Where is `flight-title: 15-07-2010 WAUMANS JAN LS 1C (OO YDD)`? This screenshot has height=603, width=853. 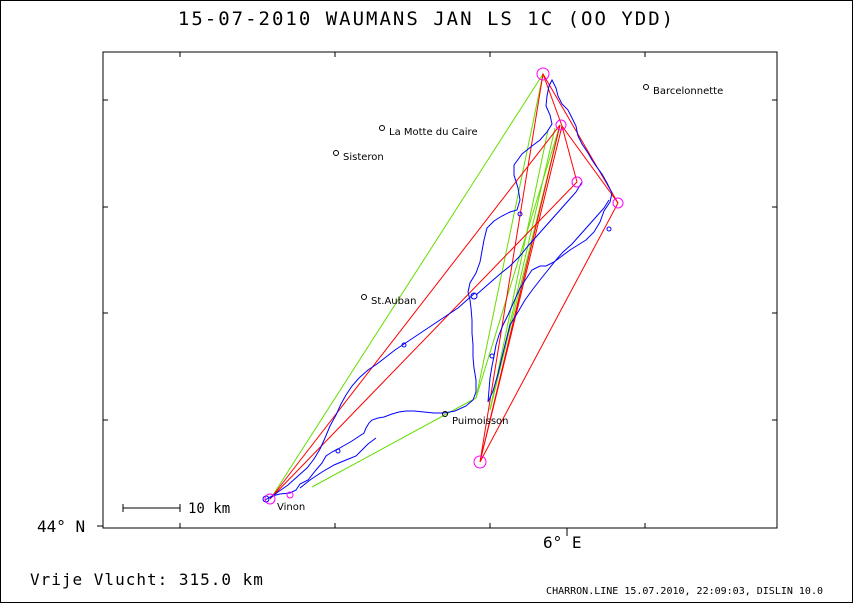 flight-title: 15-07-2010 WAUMANS JAN LS 1C (OO YDD) is located at coordinates (426, 19).